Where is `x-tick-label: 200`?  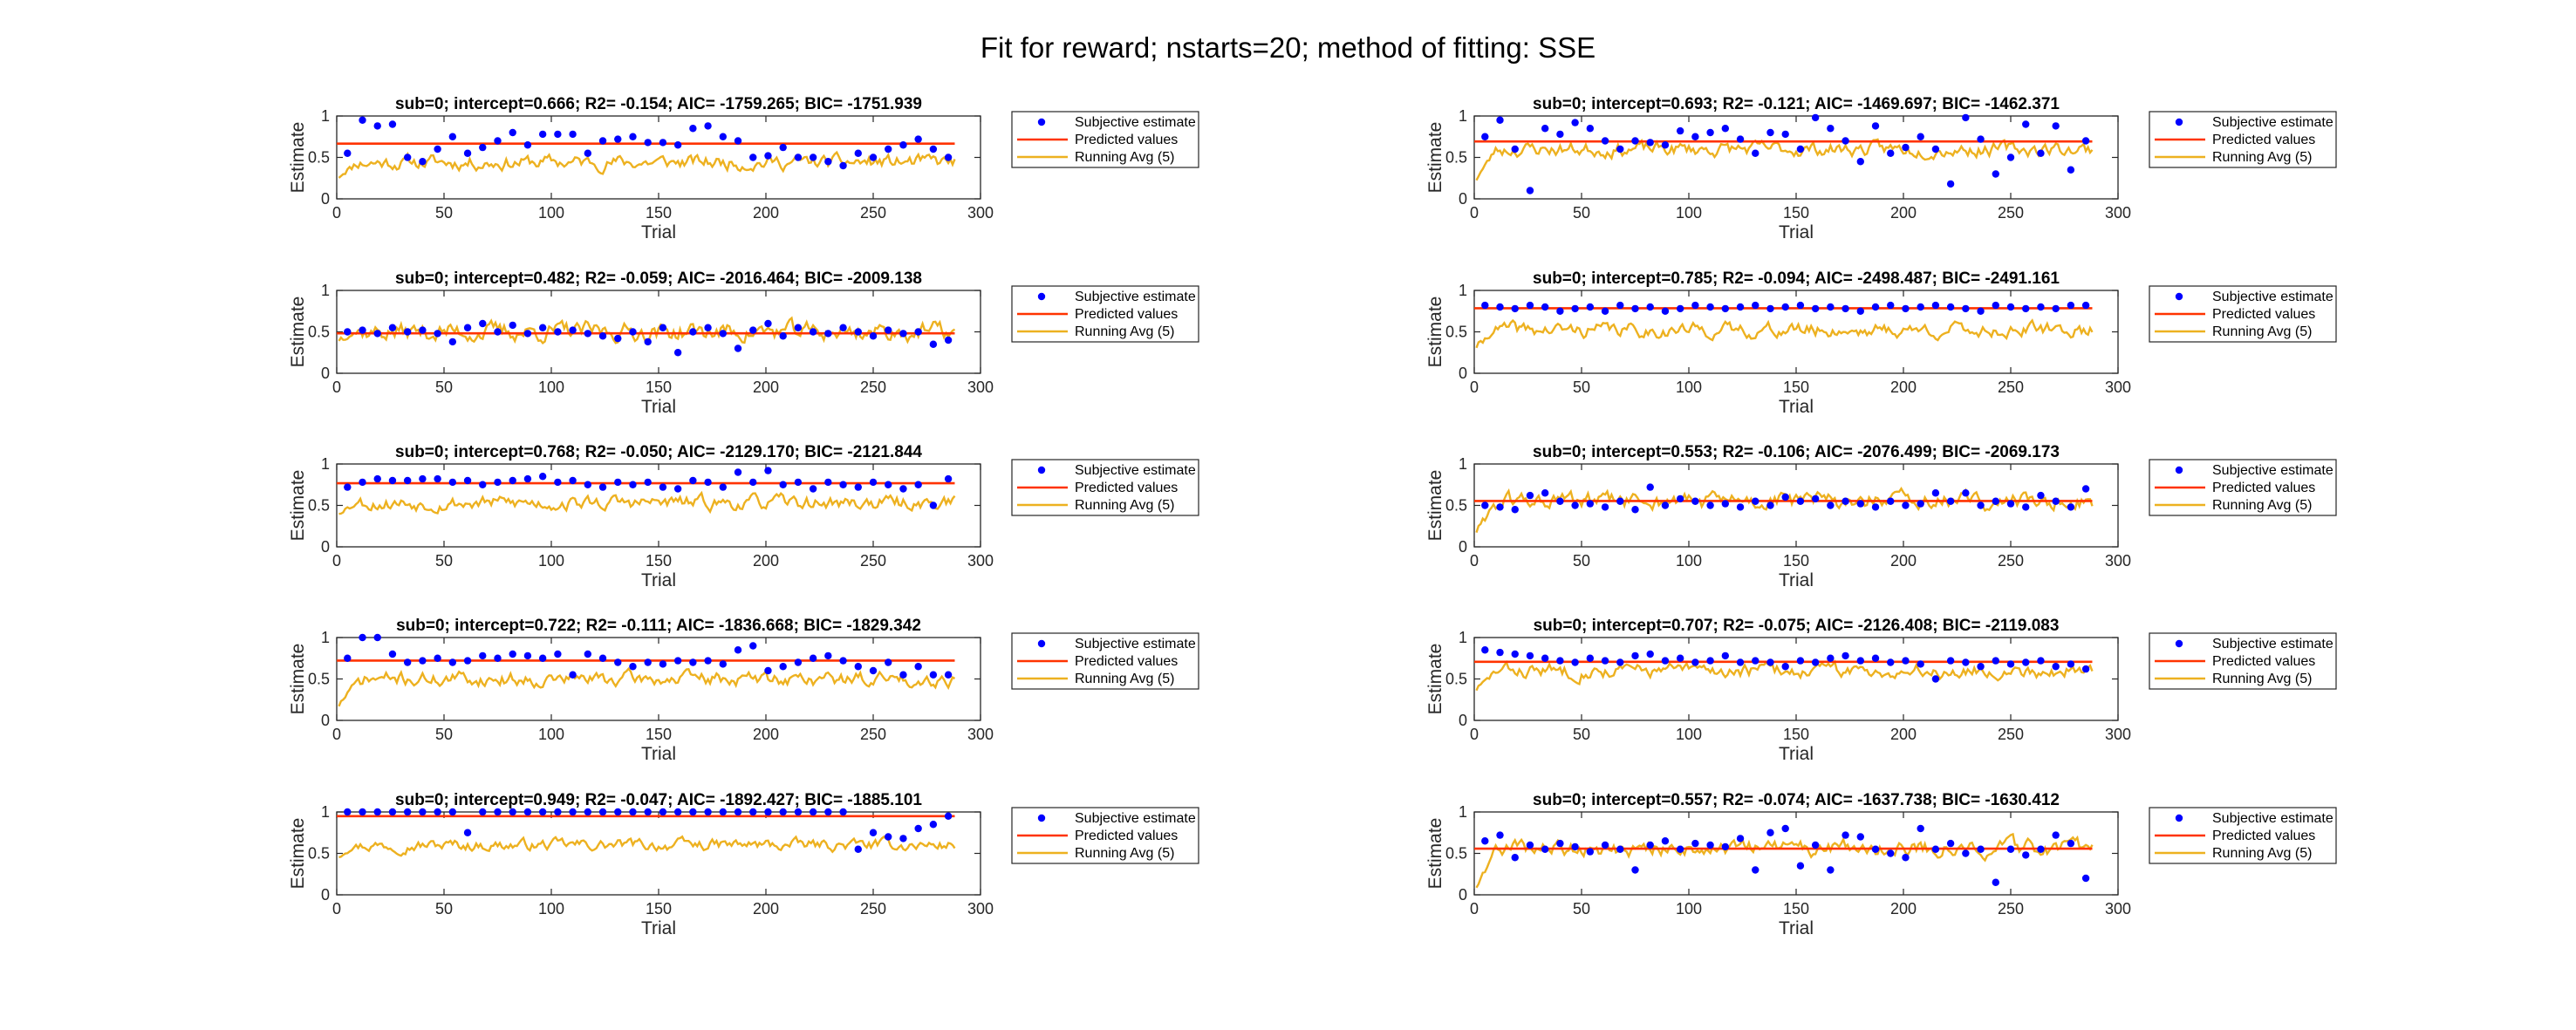 x-tick-label: 200 is located at coordinates (766, 908).